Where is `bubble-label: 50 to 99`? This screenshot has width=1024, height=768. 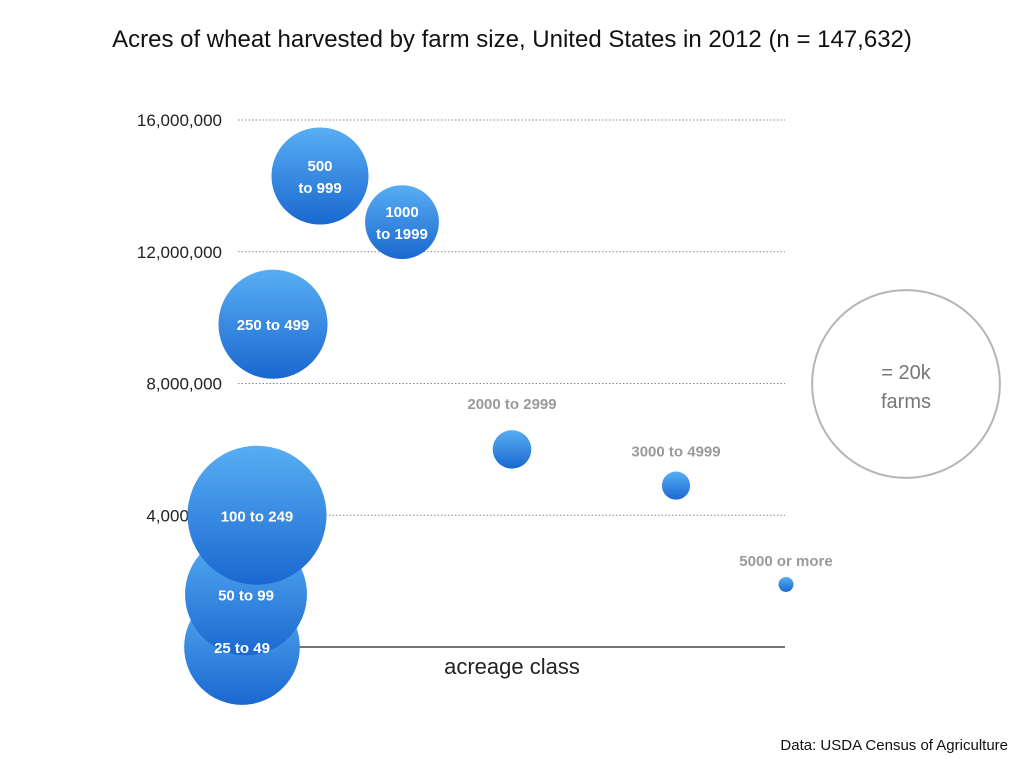
bubble-label: 50 to 99 is located at coordinates (246, 595).